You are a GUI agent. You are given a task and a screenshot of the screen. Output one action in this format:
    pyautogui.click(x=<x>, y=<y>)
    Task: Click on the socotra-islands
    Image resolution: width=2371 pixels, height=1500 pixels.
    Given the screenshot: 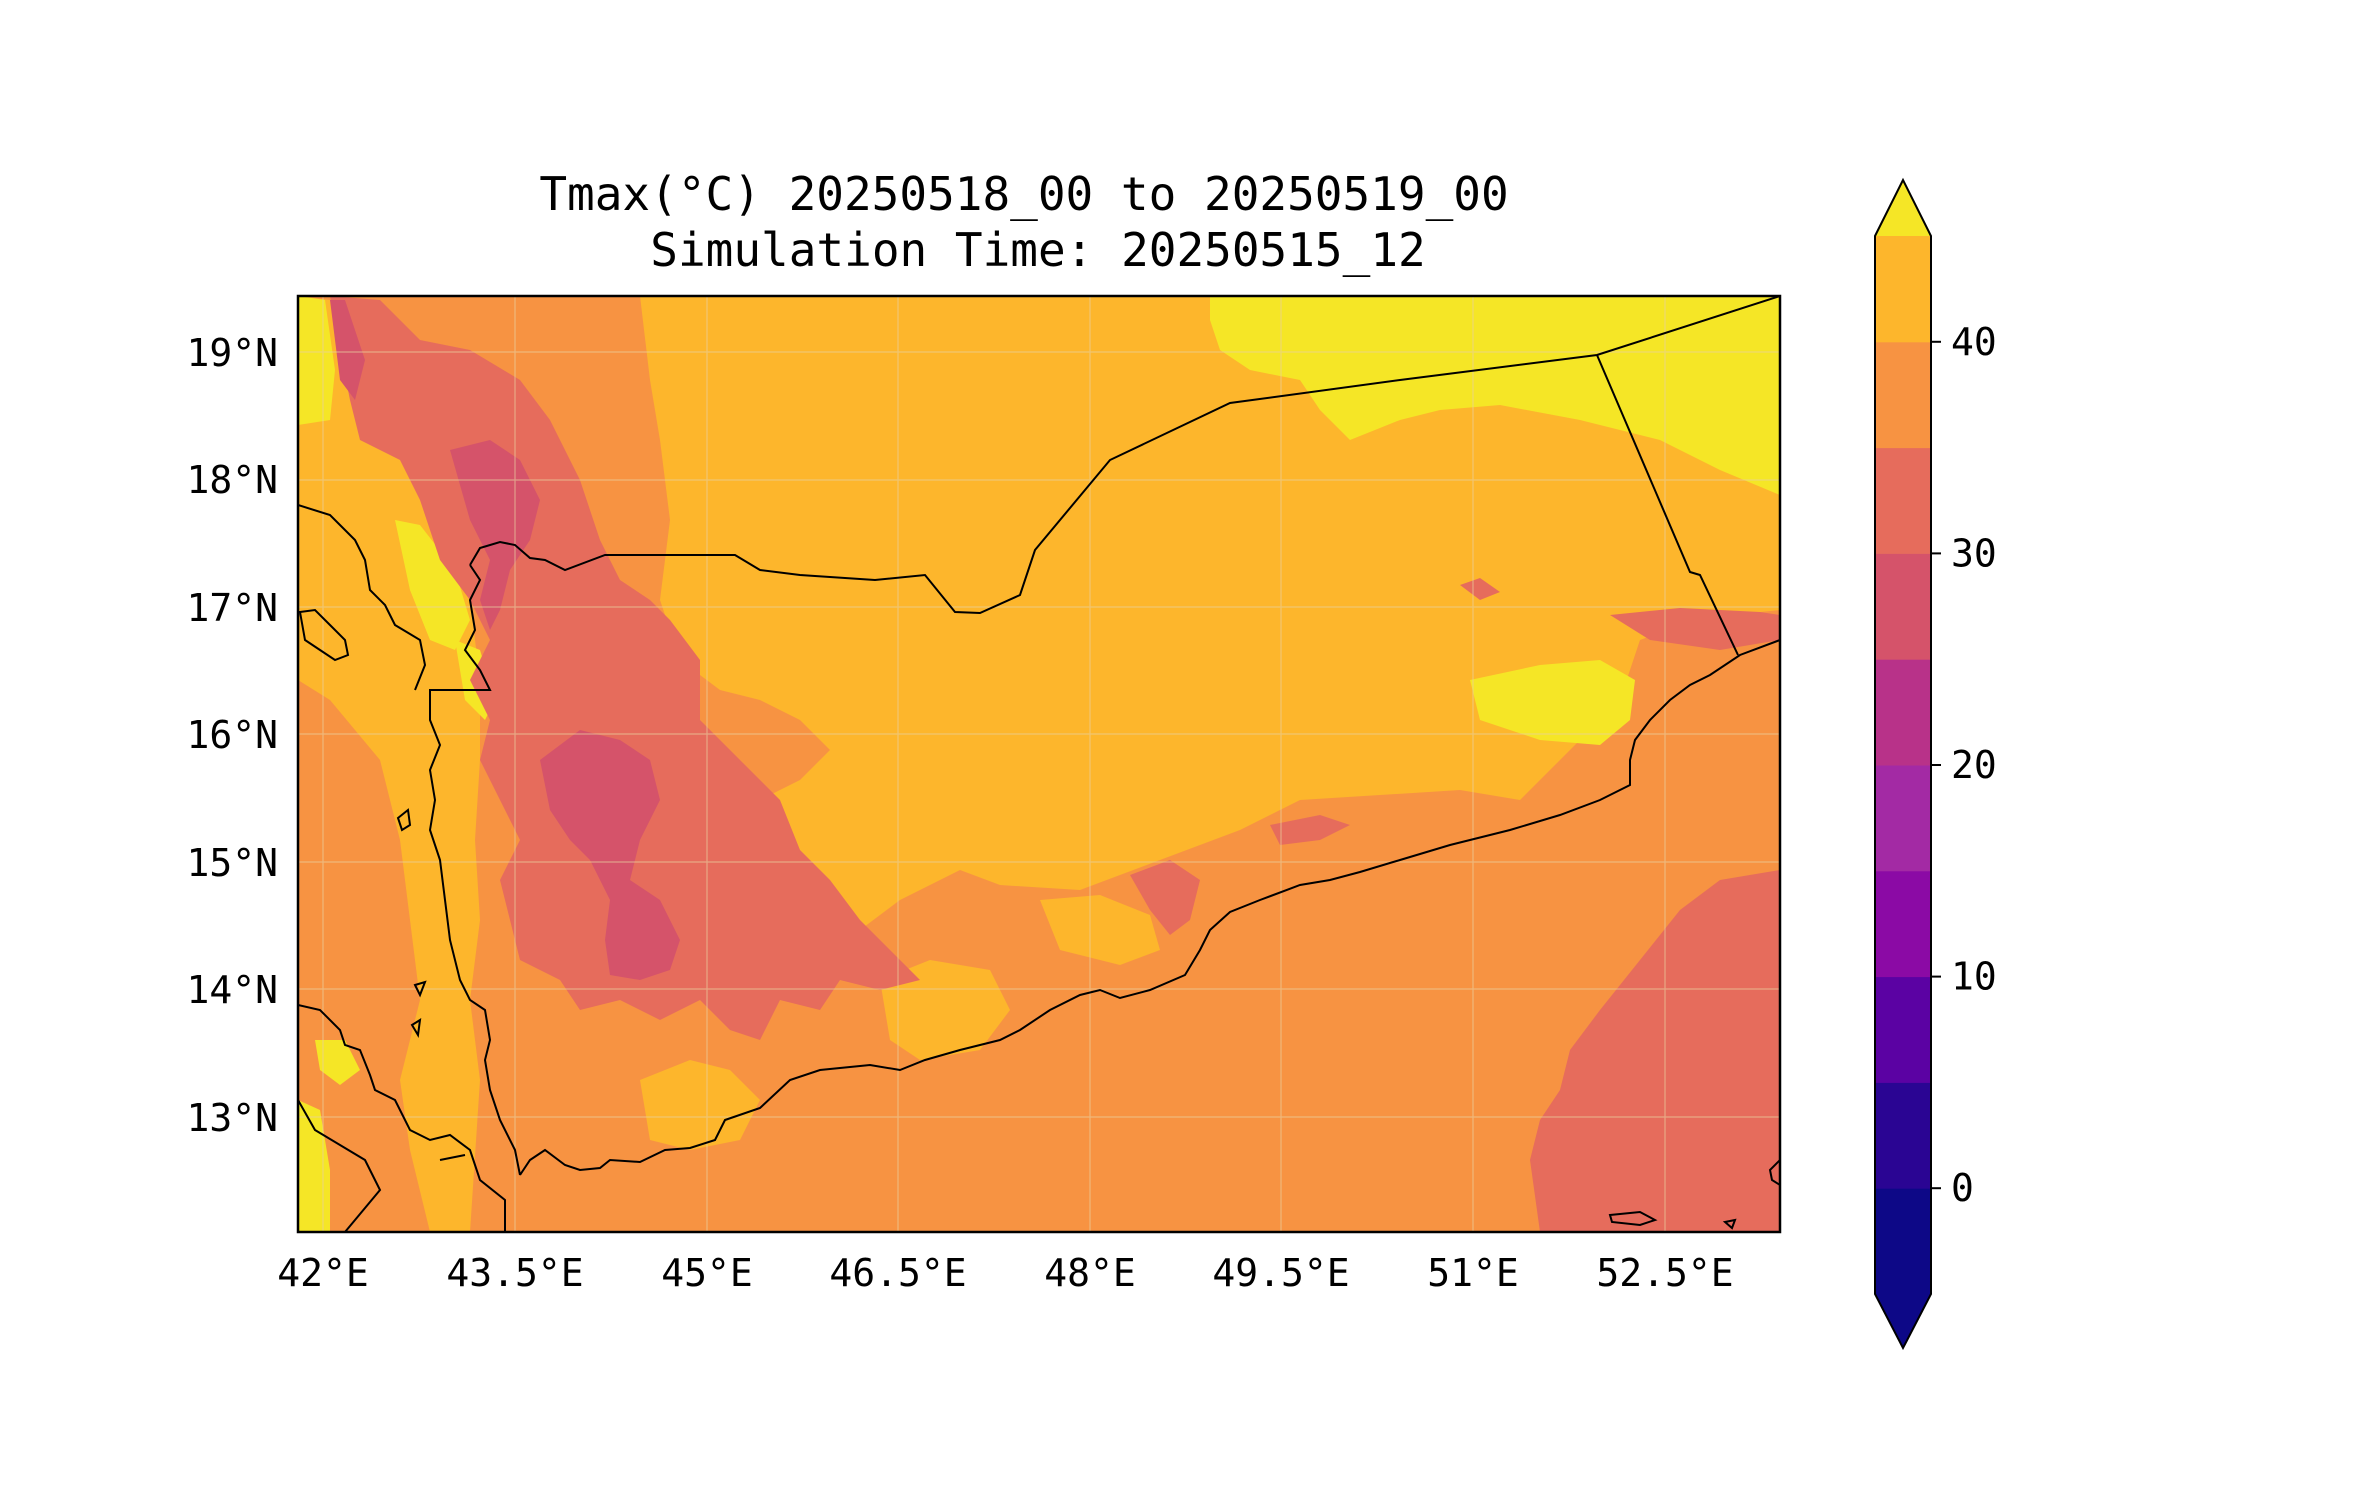 What is the action you would take?
    pyautogui.click(x=1694, y=1194)
    